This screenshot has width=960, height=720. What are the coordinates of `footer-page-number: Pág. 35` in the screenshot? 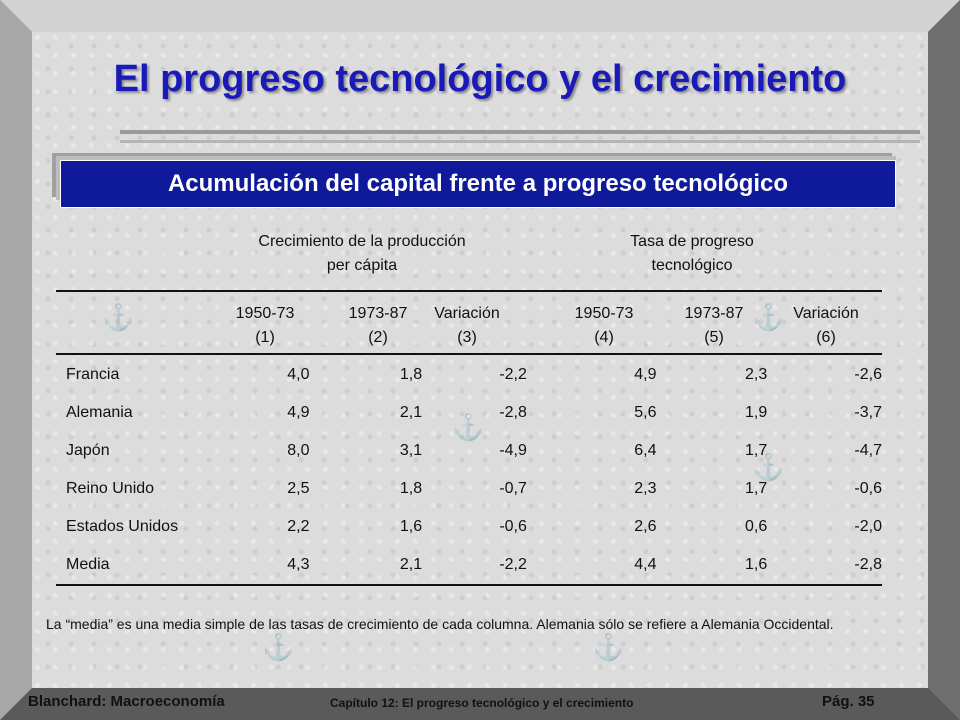 It's located at (848, 701).